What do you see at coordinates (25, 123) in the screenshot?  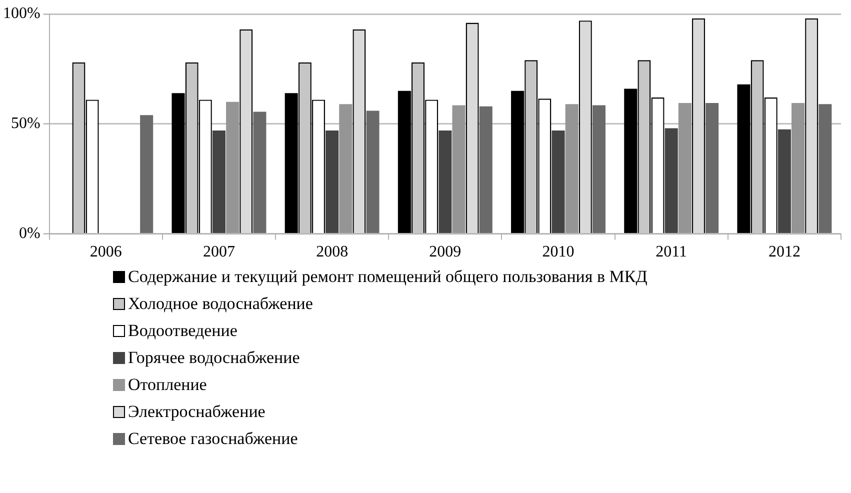 I see `y-tick-label: 50%` at bounding box center [25, 123].